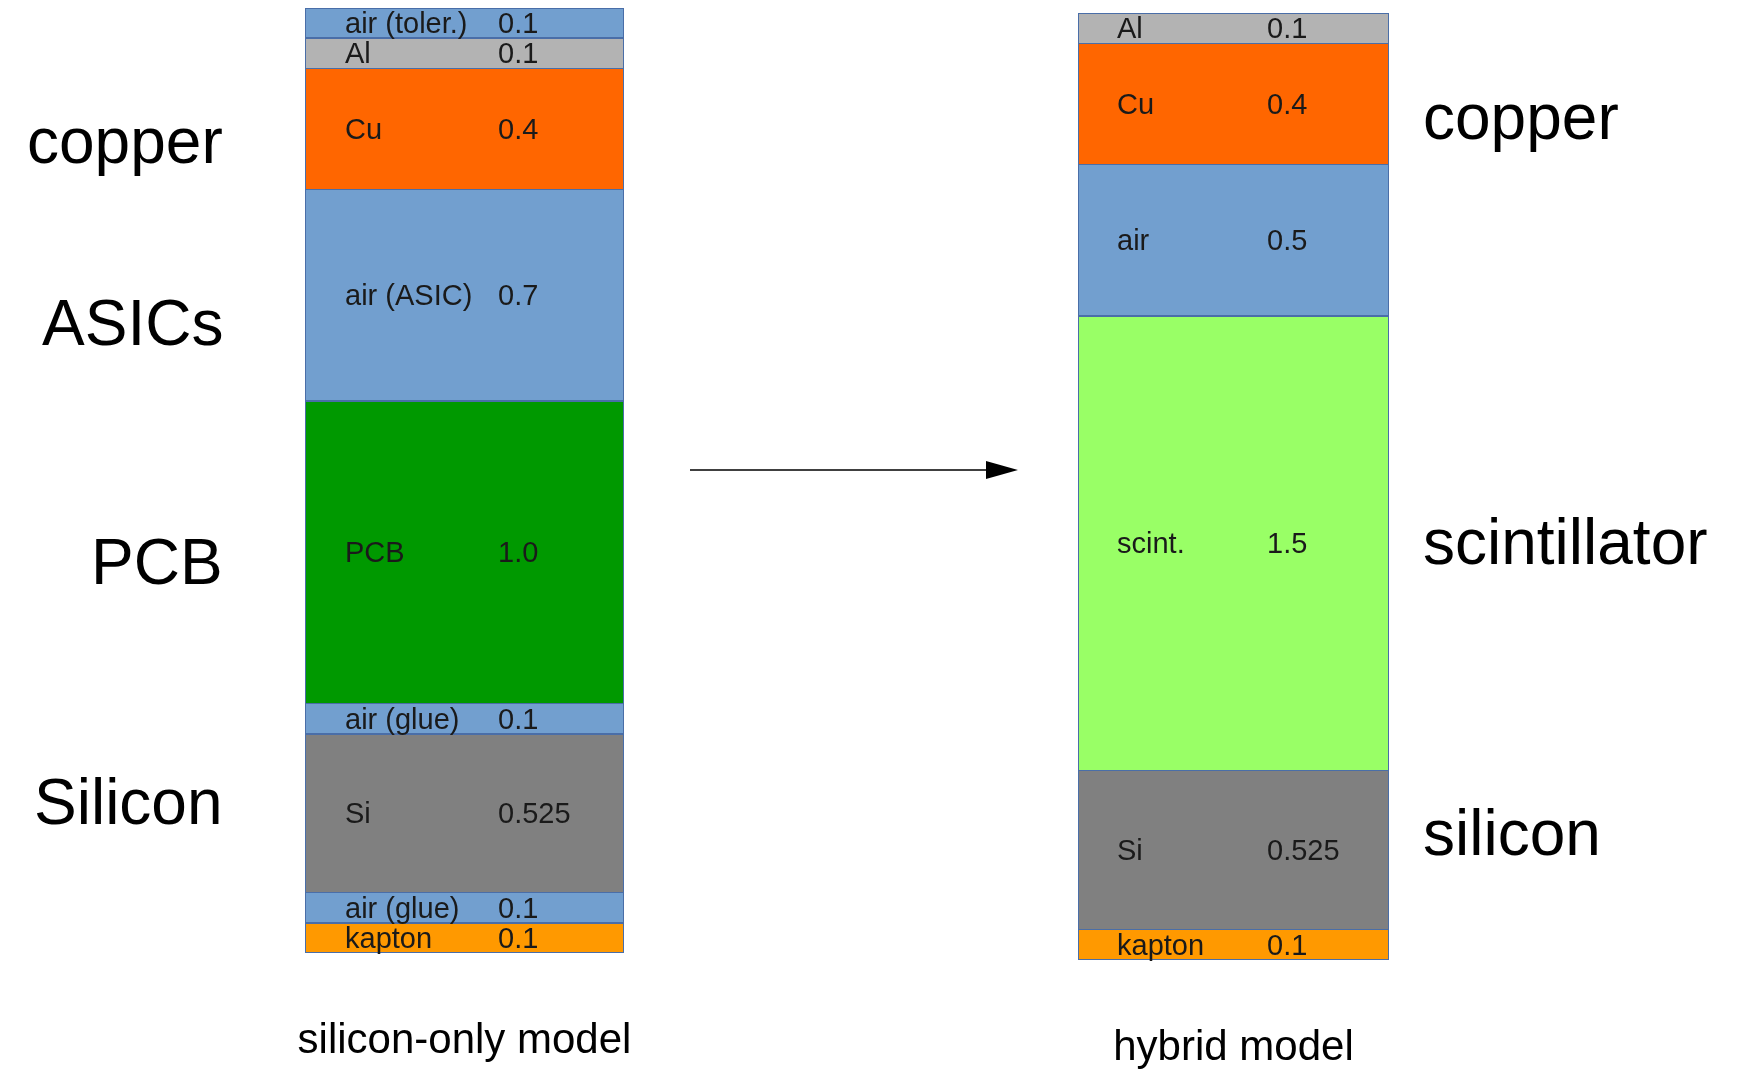 This screenshot has width=1746, height=1082. What do you see at coordinates (1512, 833) in the screenshot?
I see `text: silicon` at bounding box center [1512, 833].